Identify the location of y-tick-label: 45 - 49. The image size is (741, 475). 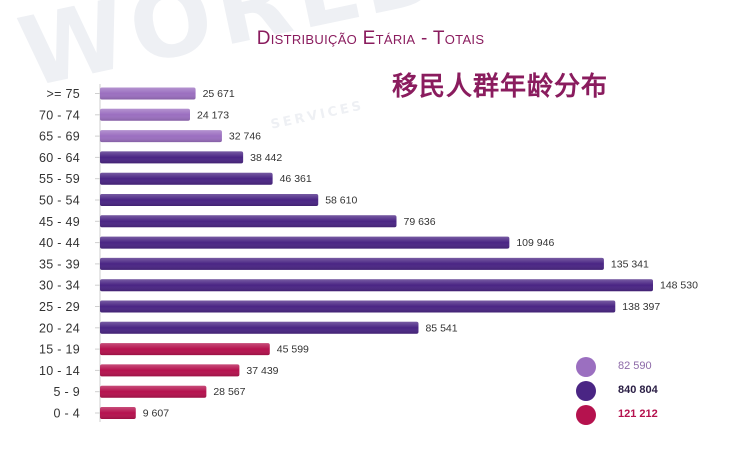
(59, 222).